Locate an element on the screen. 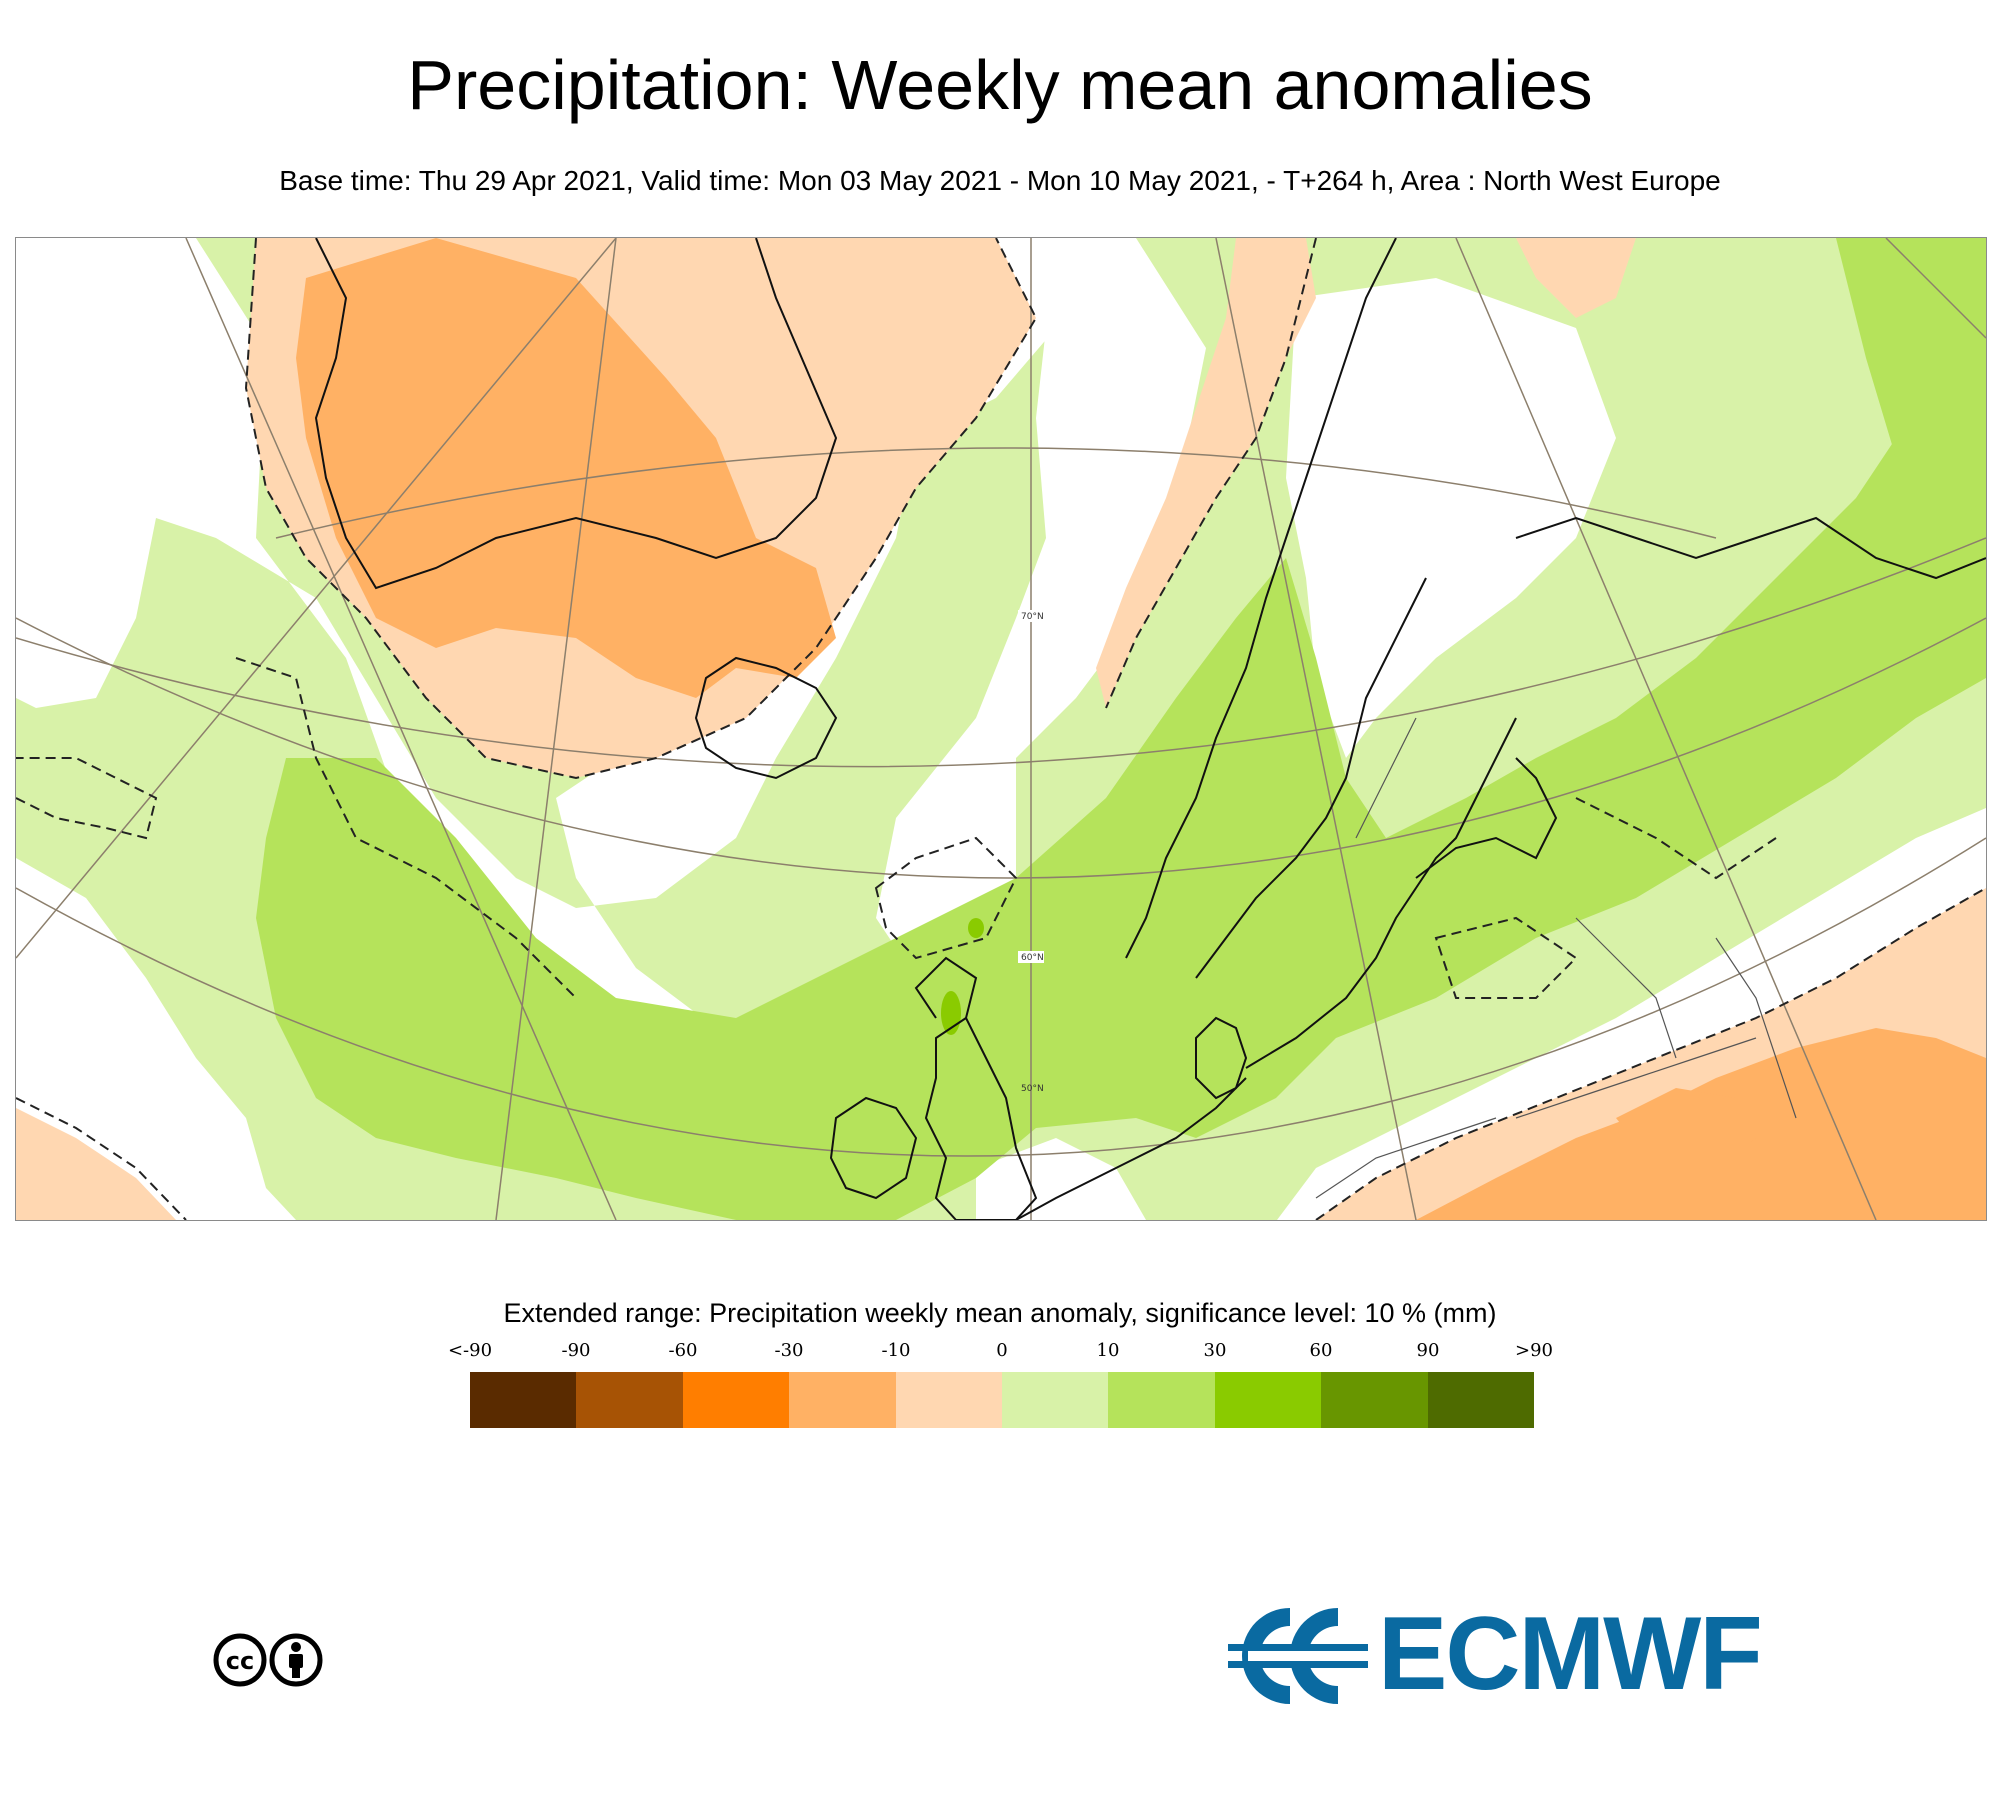 This screenshot has height=1800, width=2000. coast-norway is located at coordinates (1261, 598).